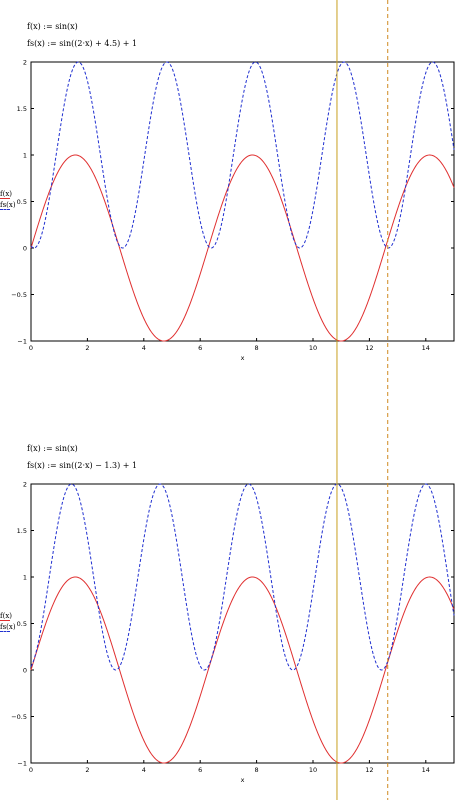  I want to click on legend-2: f(x) fs(x), so click(8, 623).